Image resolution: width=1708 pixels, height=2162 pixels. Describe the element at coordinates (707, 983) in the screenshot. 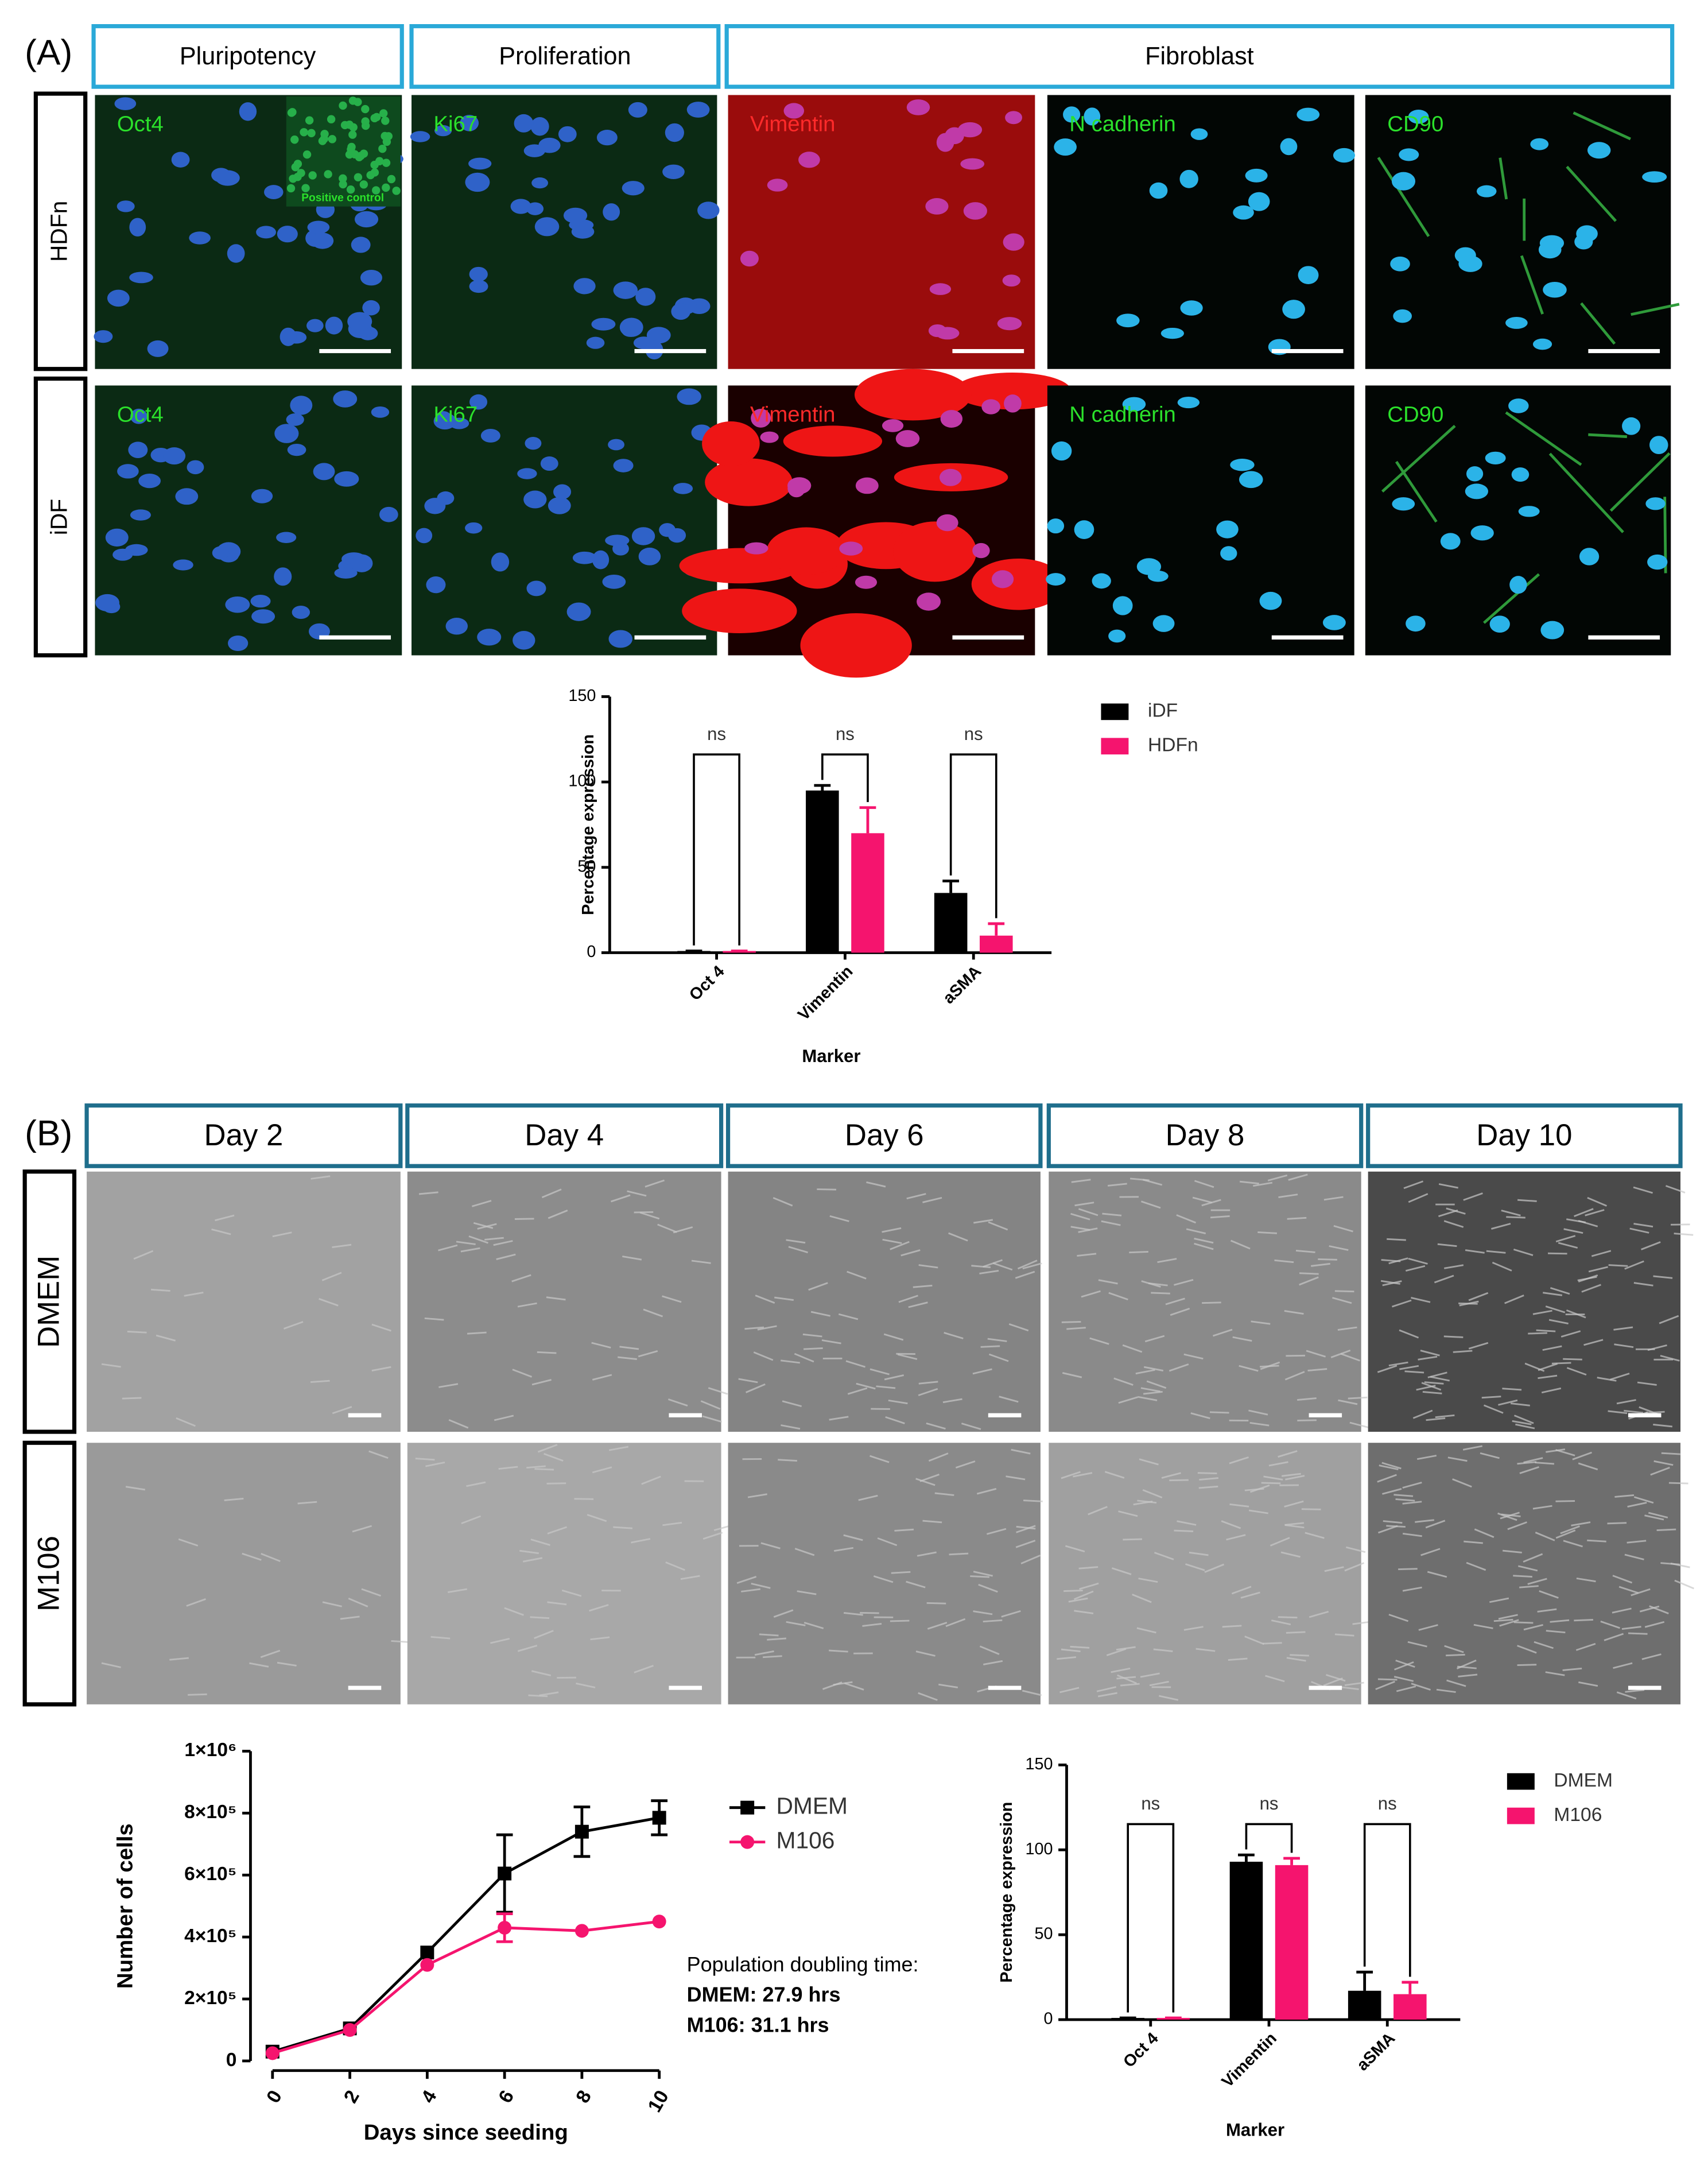

I see `x-tick-label: Oct 4` at that location.